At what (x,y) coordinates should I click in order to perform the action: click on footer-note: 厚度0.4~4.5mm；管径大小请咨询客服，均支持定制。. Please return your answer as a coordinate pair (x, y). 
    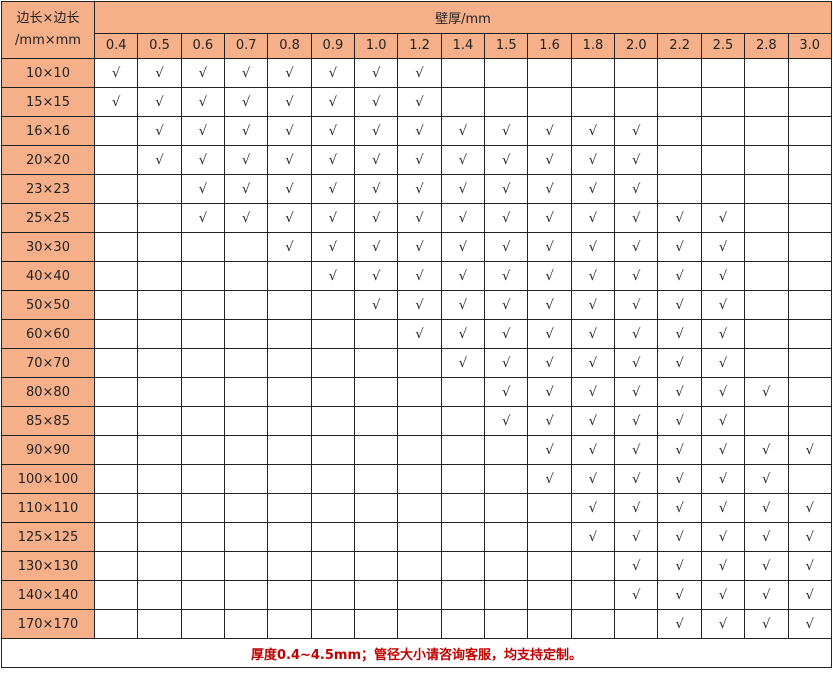
    Looking at the image, I should click on (416, 653).